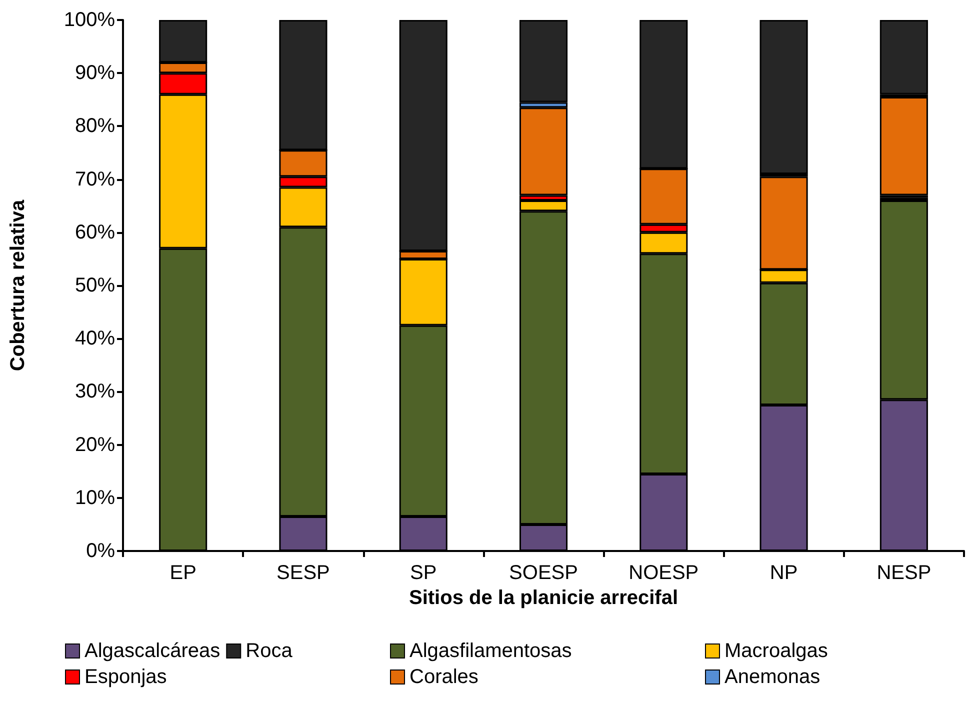  What do you see at coordinates (95, 497) in the screenshot?
I see `y-tick-label: 10%` at bounding box center [95, 497].